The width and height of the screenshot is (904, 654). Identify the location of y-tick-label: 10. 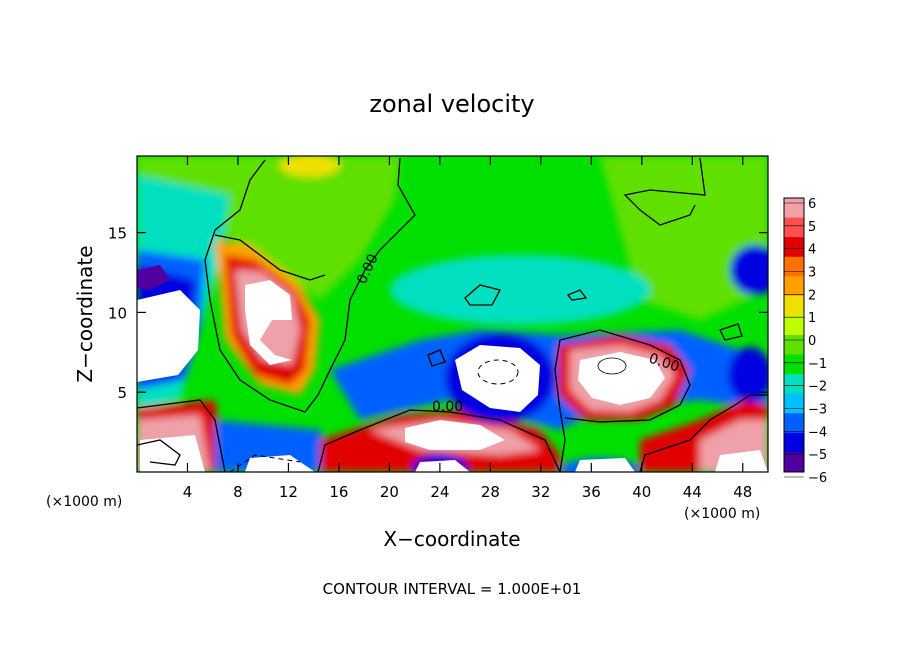
(117, 313).